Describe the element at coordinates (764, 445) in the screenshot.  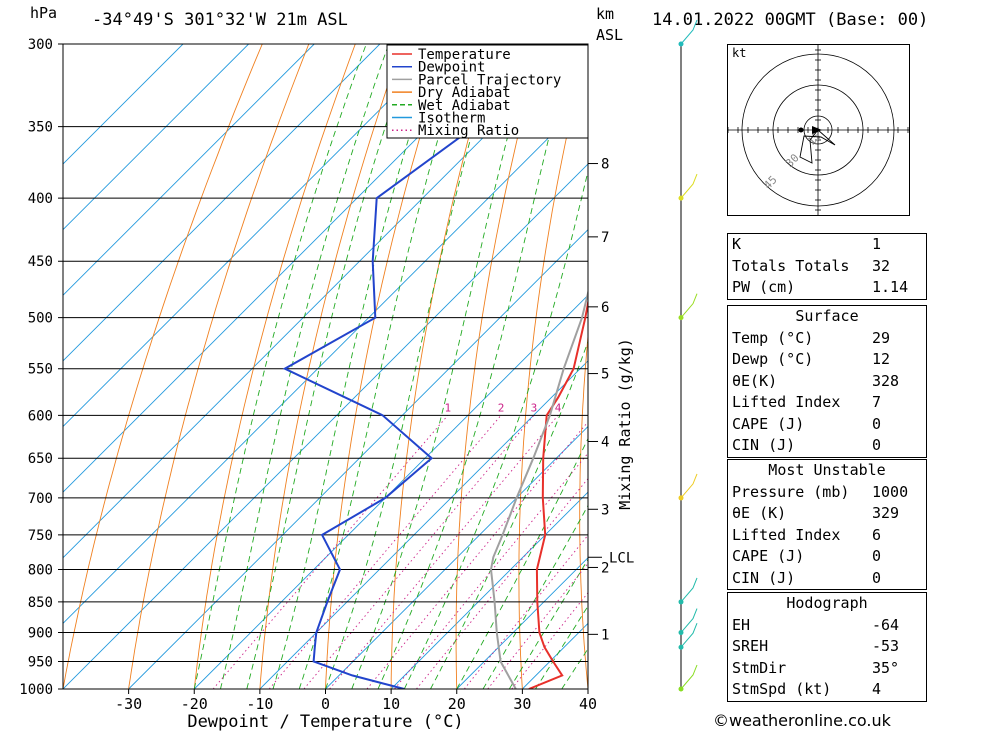
I see `surface-index-key: CIN (J)` at that location.